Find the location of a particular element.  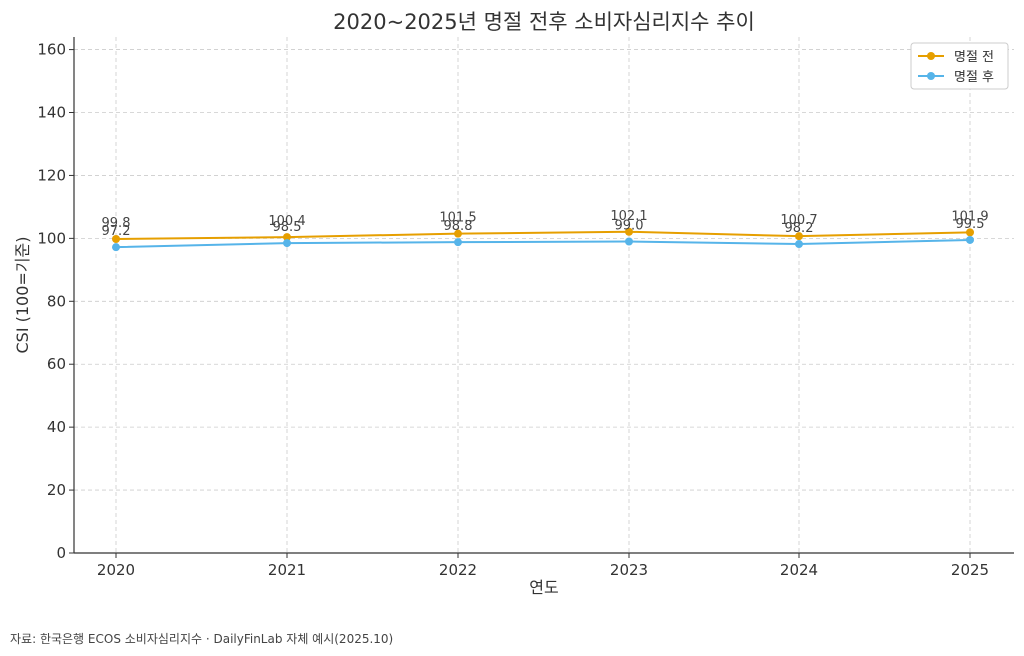

x-tick-label: 2023 is located at coordinates (629, 570).